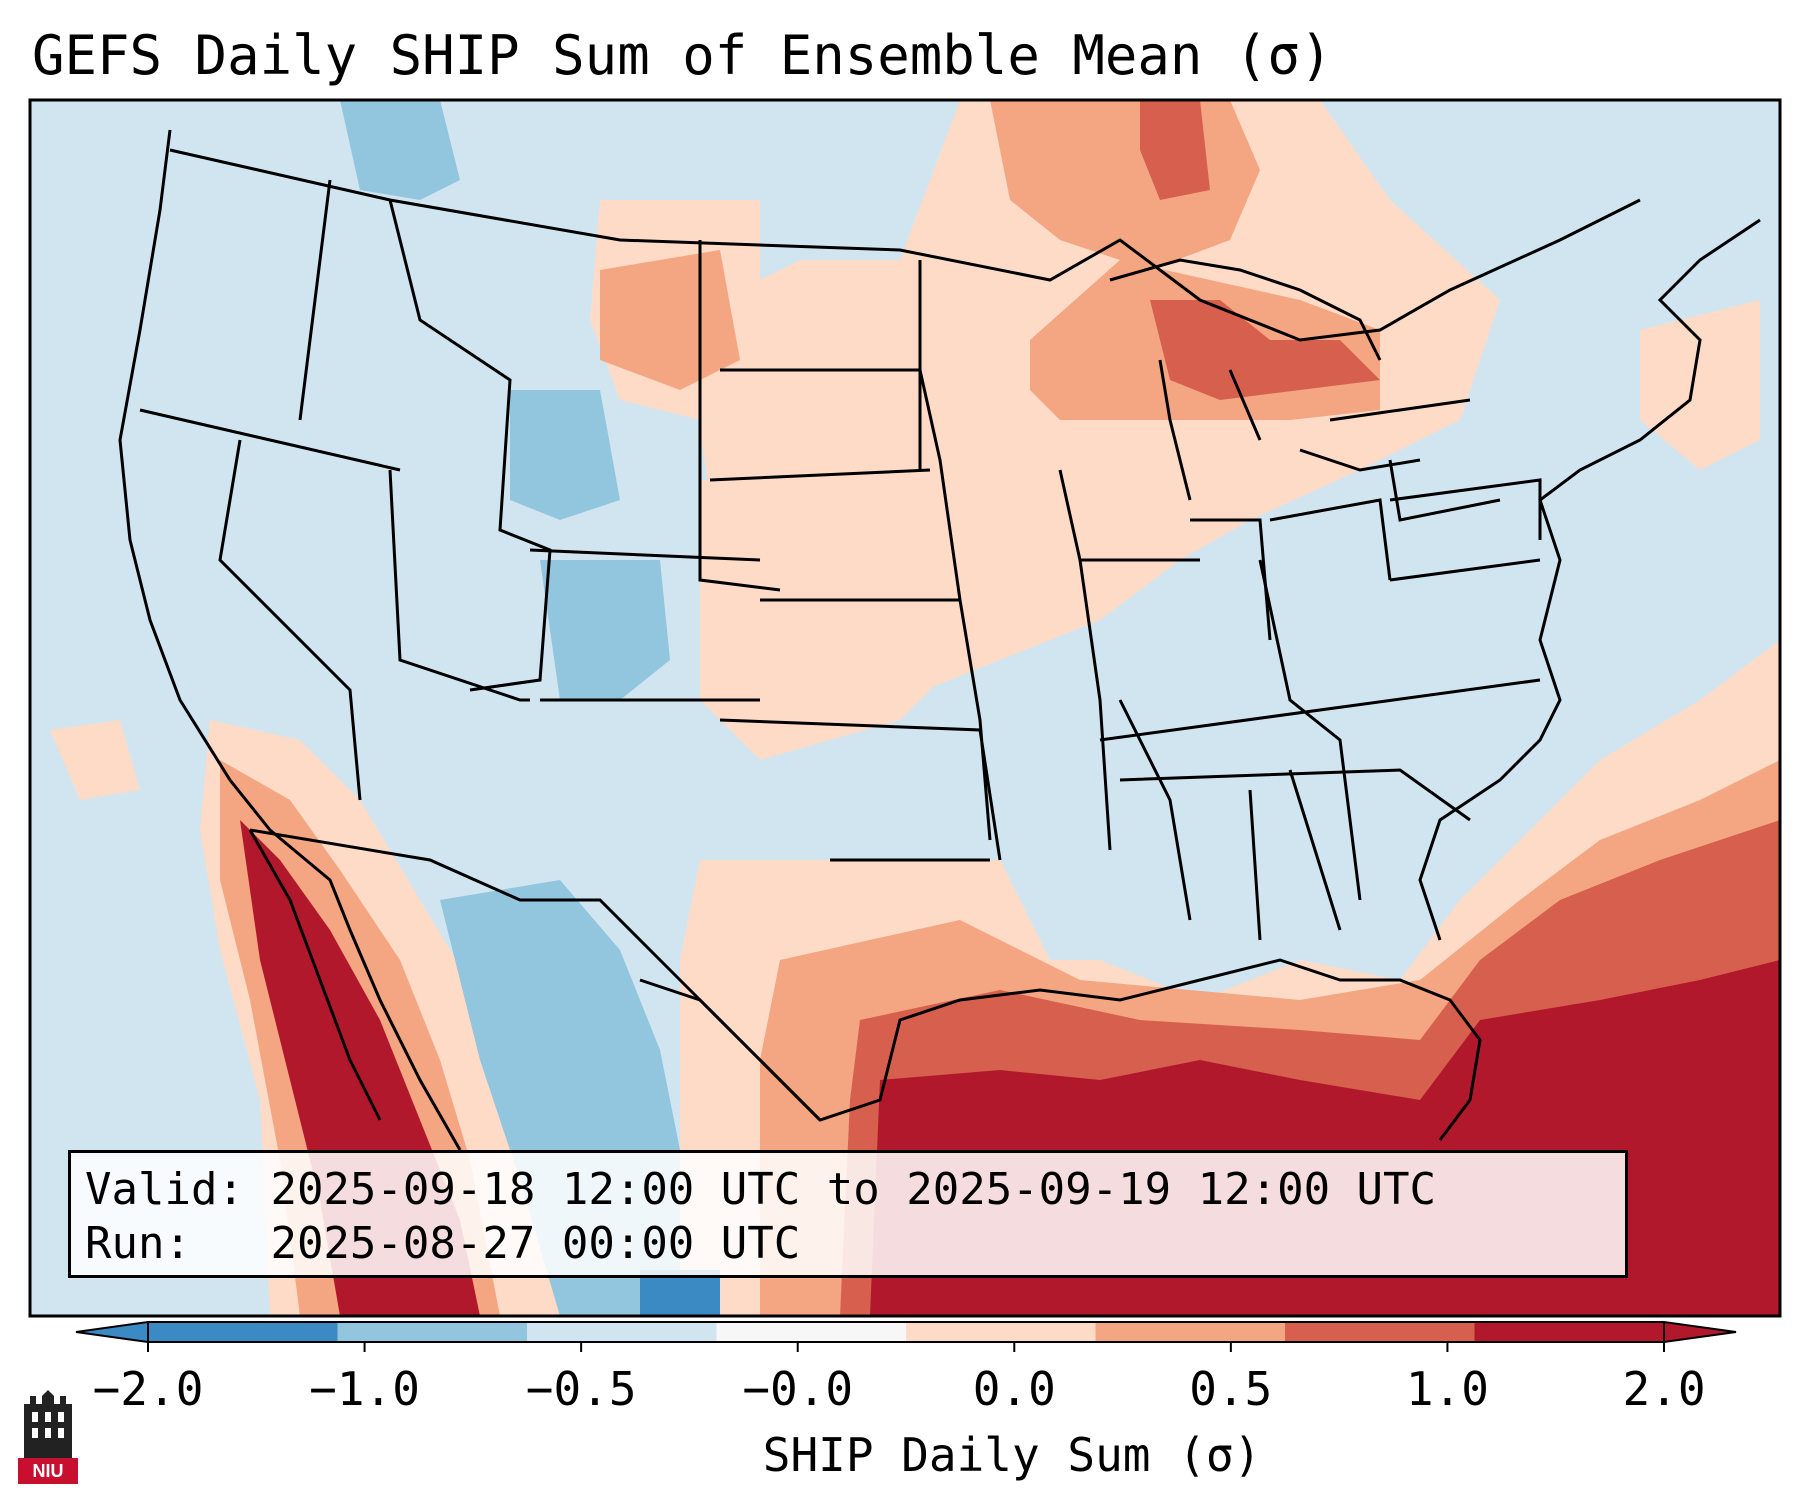 The image size is (1803, 1506). What do you see at coordinates (1265, 350) in the screenshot?
I see `anomaly-region-great-lakes-red` at bounding box center [1265, 350].